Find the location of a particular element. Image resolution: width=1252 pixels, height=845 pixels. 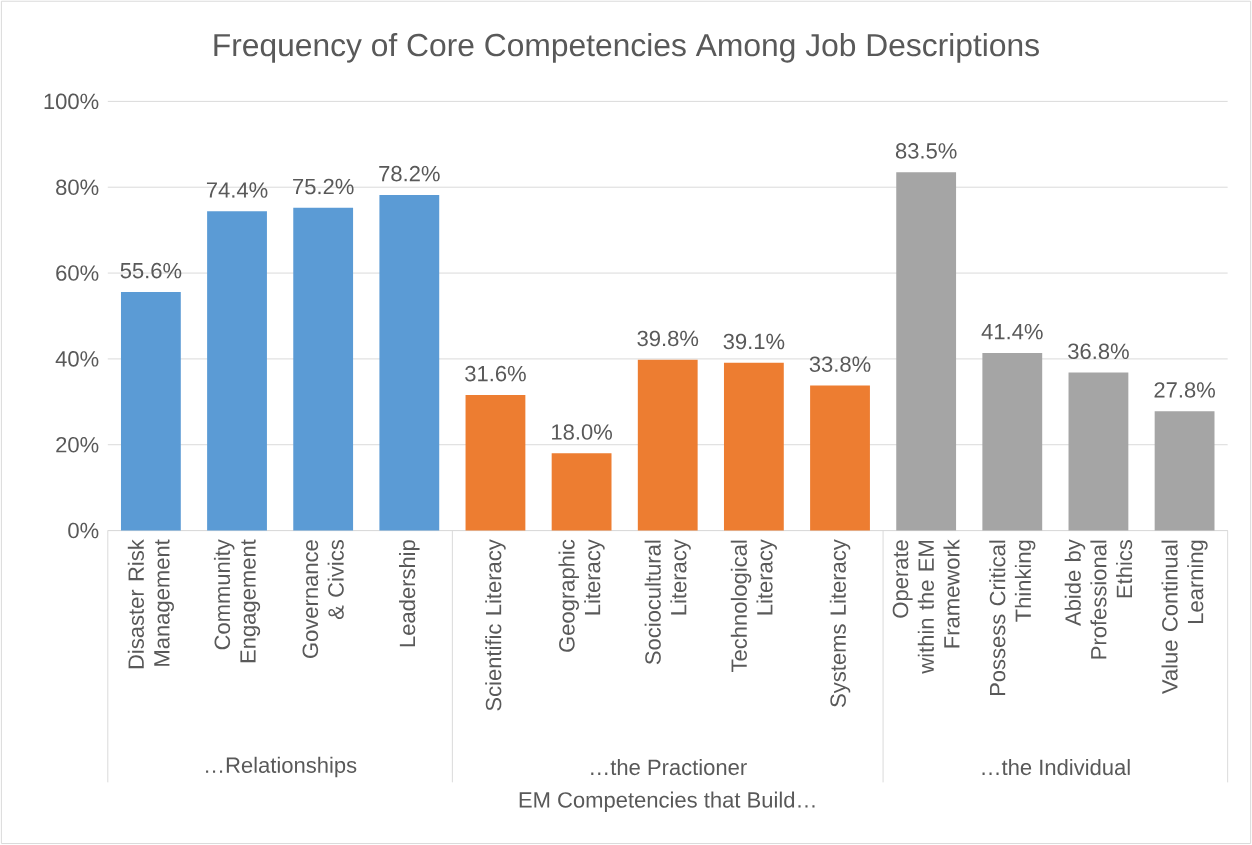

y-tick-label: 60% is located at coordinates (77, 273).